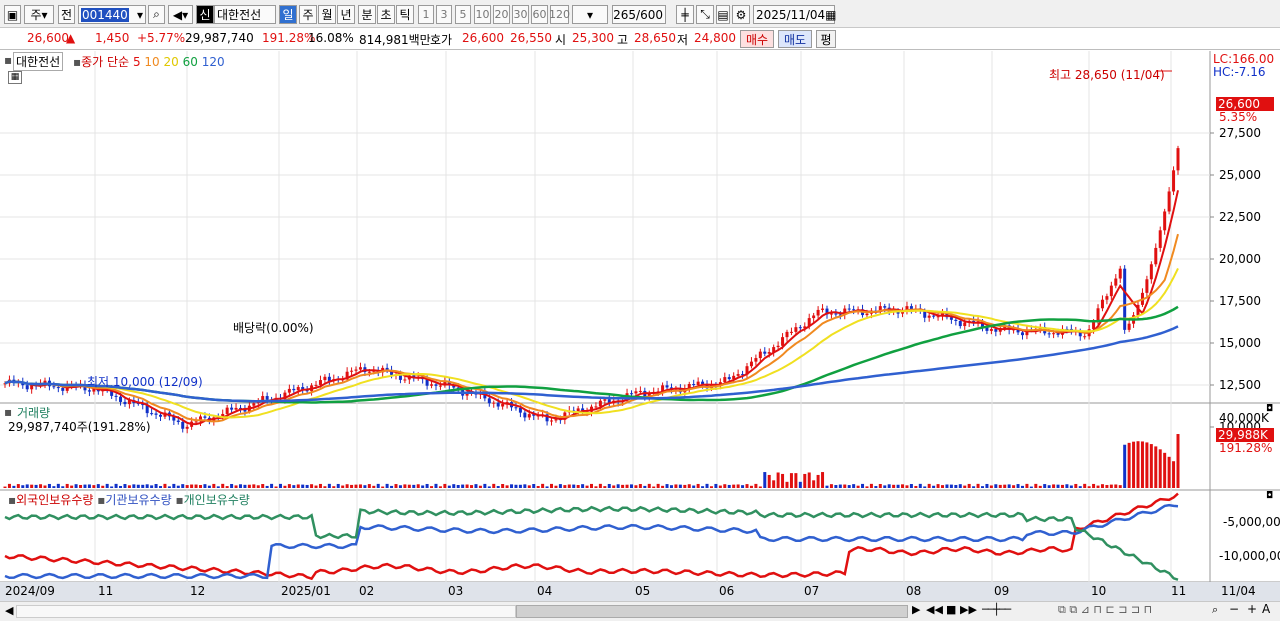 The width and height of the screenshot is (1280, 621). Describe the element at coordinates (685, 14) in the screenshot. I see `candle-icon: ╪` at that location.